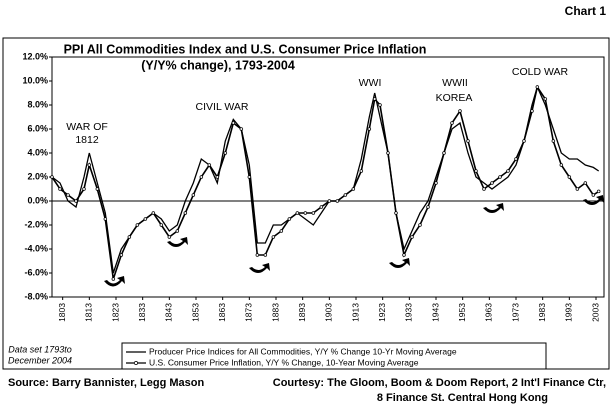 This screenshot has height=417, width=614. I want to click on y-tick-label: 0.0%, so click(37, 200).